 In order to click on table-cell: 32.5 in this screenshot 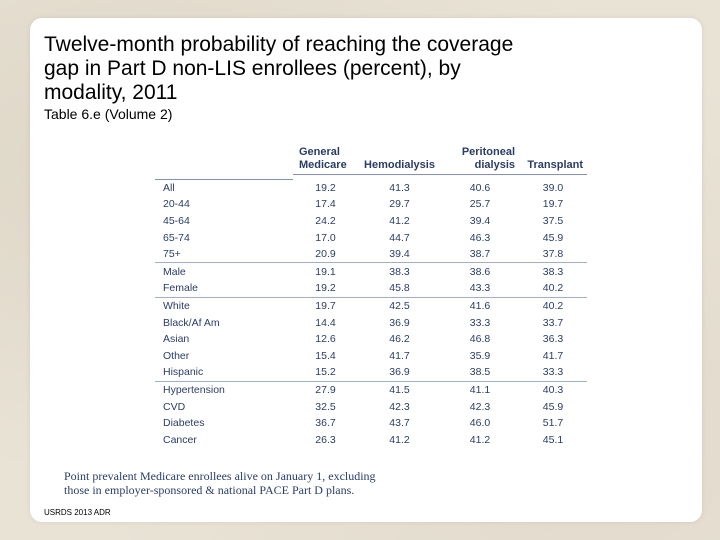, I will do `click(325, 406)`.